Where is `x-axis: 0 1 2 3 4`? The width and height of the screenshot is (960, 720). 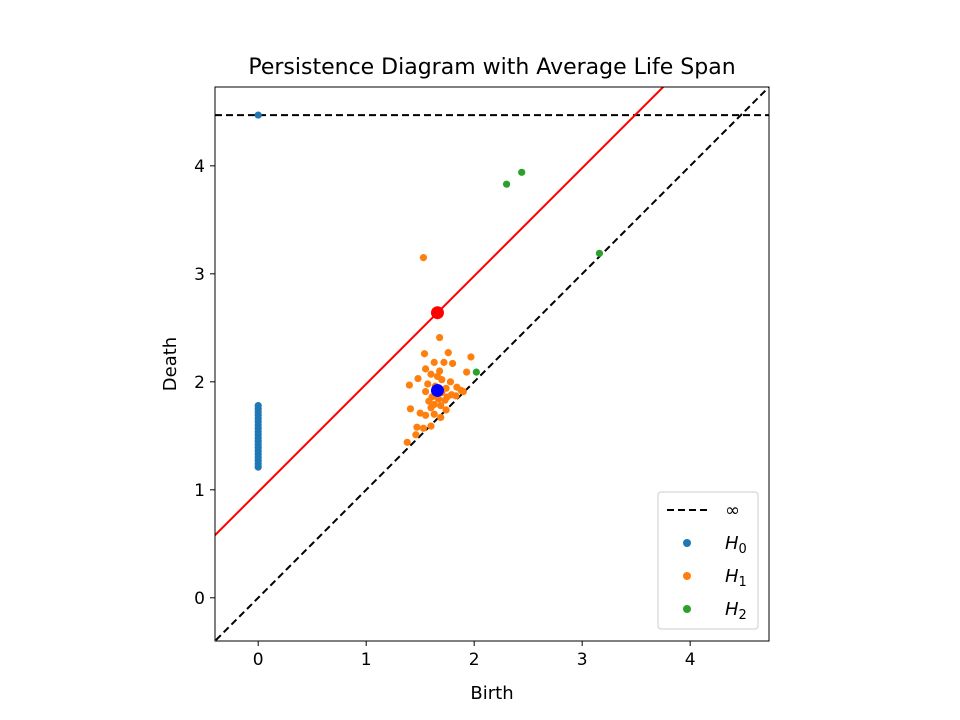 x-axis: 0 1 2 3 4 is located at coordinates (474, 655).